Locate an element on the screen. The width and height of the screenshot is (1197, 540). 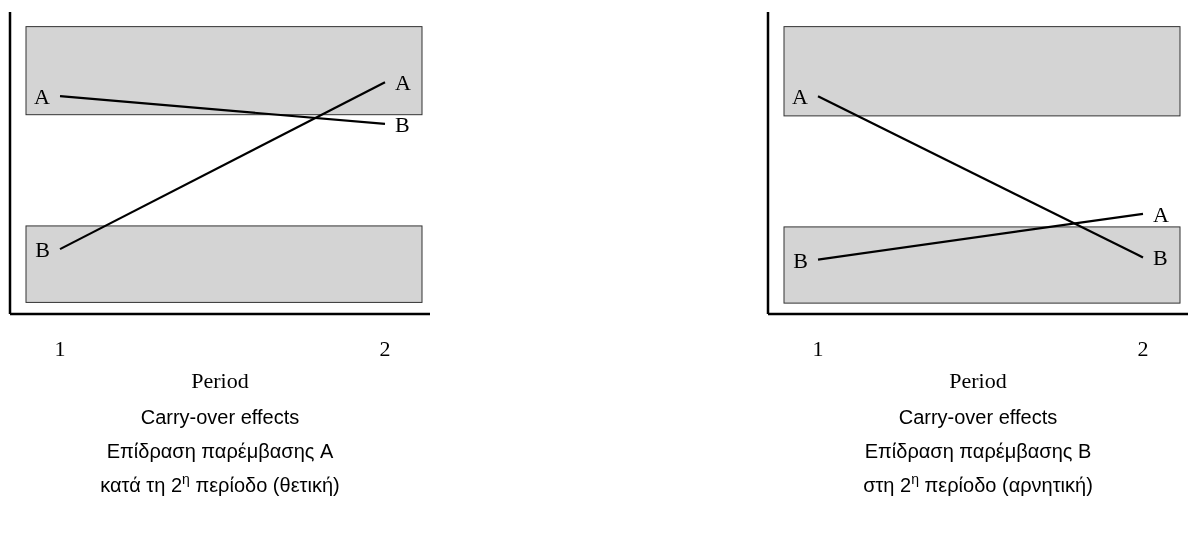
text: Επίδραση παρέμβασης B is located at coordinates (978, 451).